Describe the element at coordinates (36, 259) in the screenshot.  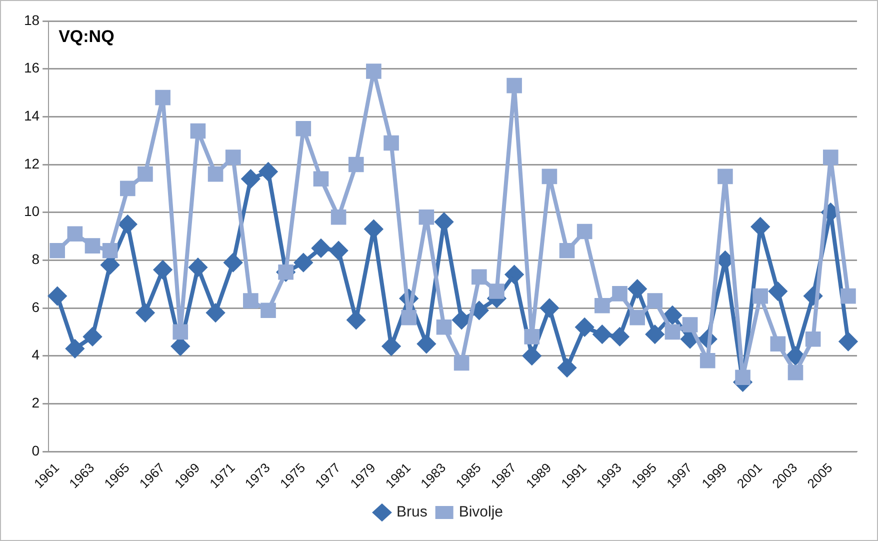
I see `y-tick-label: 8` at that location.